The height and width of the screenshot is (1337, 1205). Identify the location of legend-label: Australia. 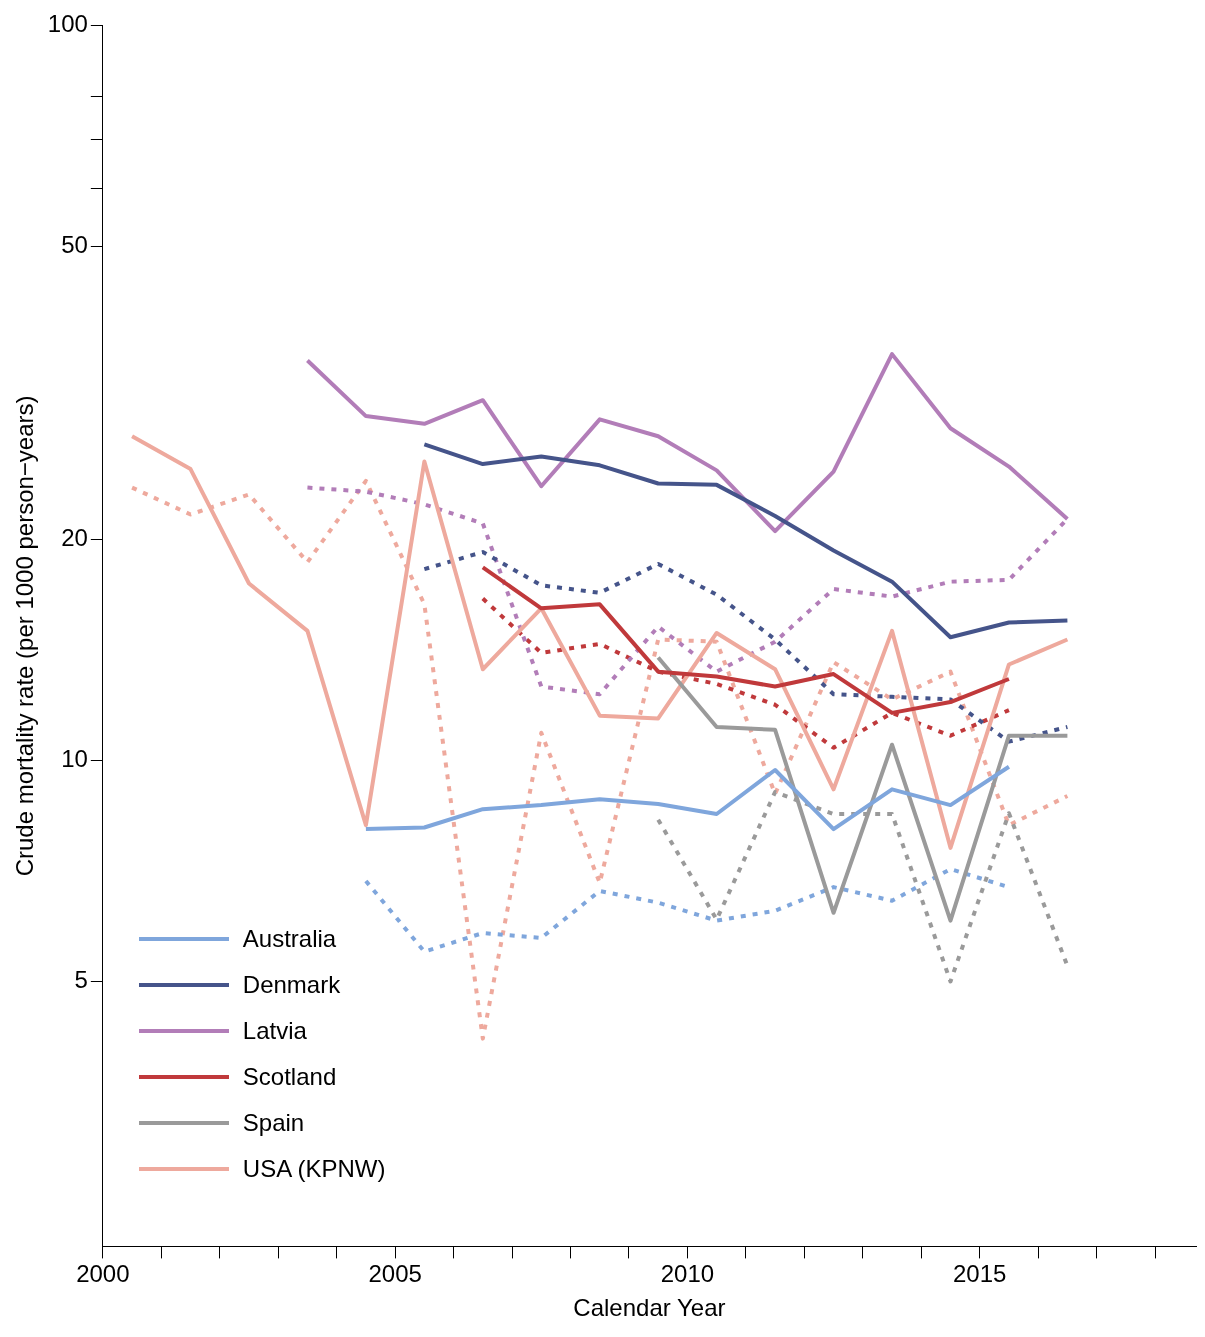
(289, 939).